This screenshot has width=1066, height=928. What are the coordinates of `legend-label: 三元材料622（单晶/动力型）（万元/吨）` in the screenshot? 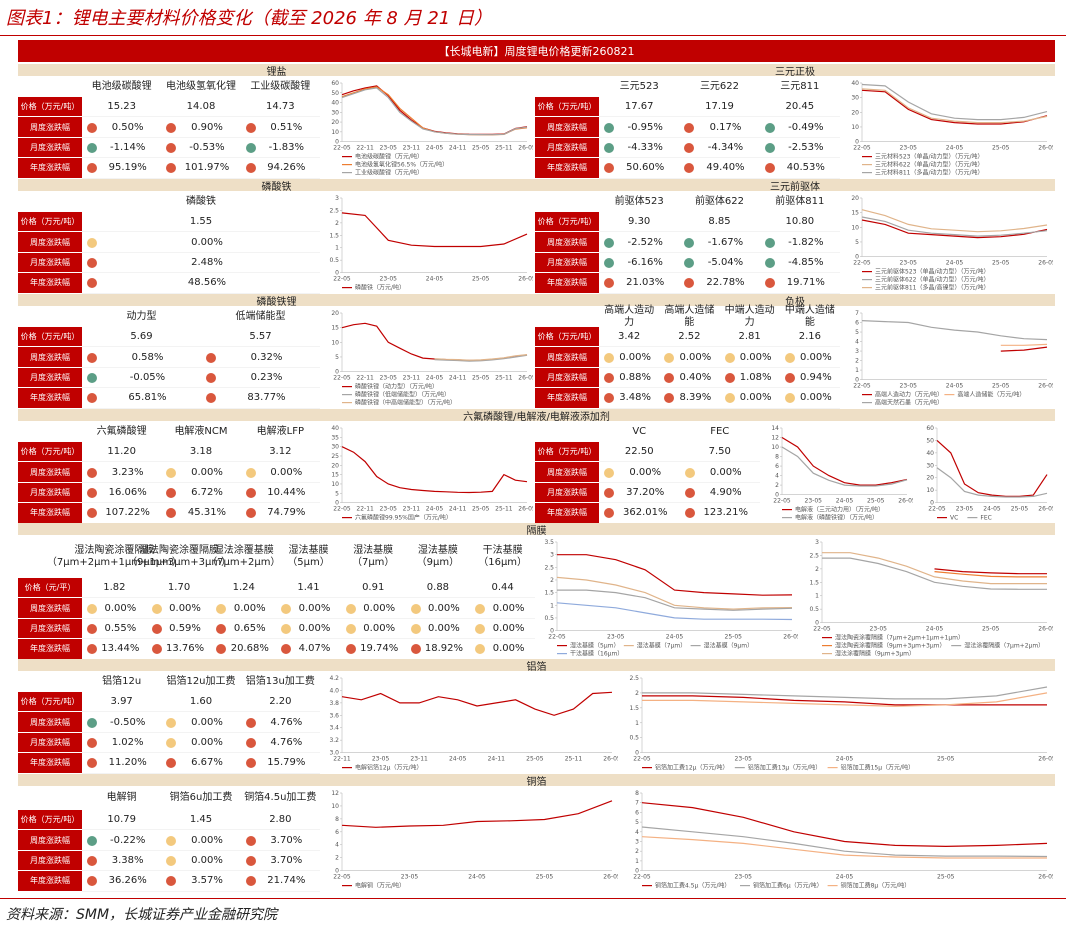 It's located at (929, 165).